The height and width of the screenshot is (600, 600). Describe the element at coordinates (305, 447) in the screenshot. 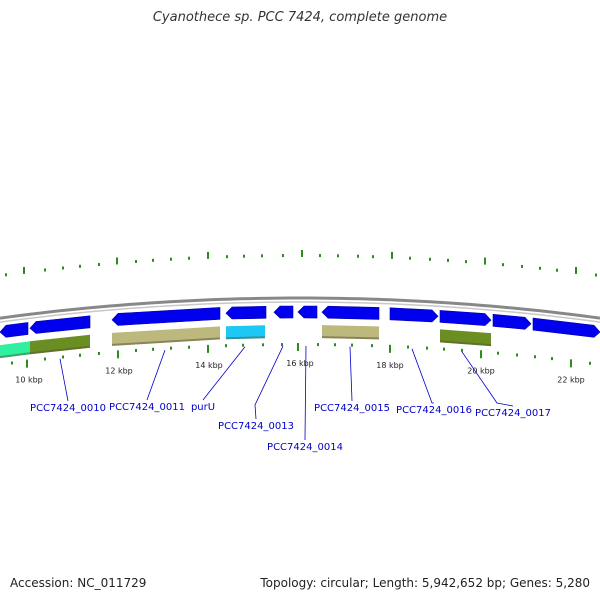

I see `gene-label: PCC7424_0014` at that location.